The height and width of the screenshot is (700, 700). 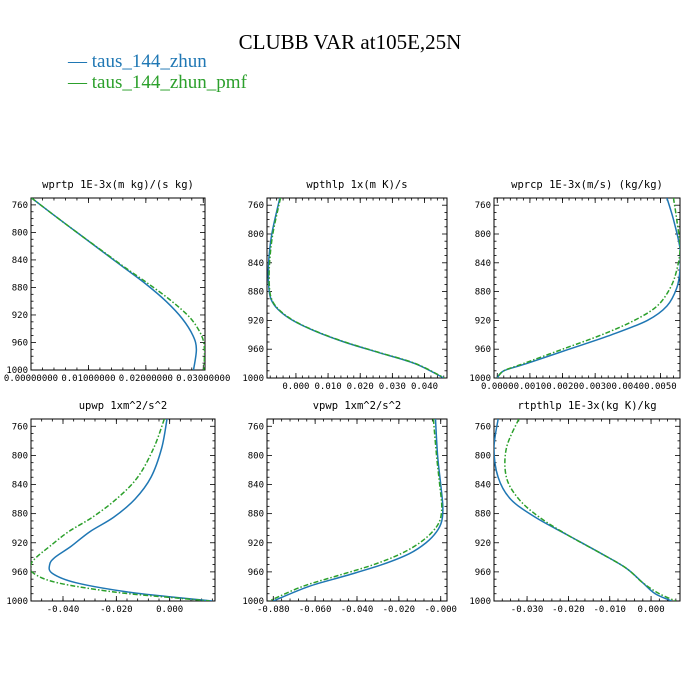 I want to click on x-tick-label: 0.020, so click(x=360, y=387).